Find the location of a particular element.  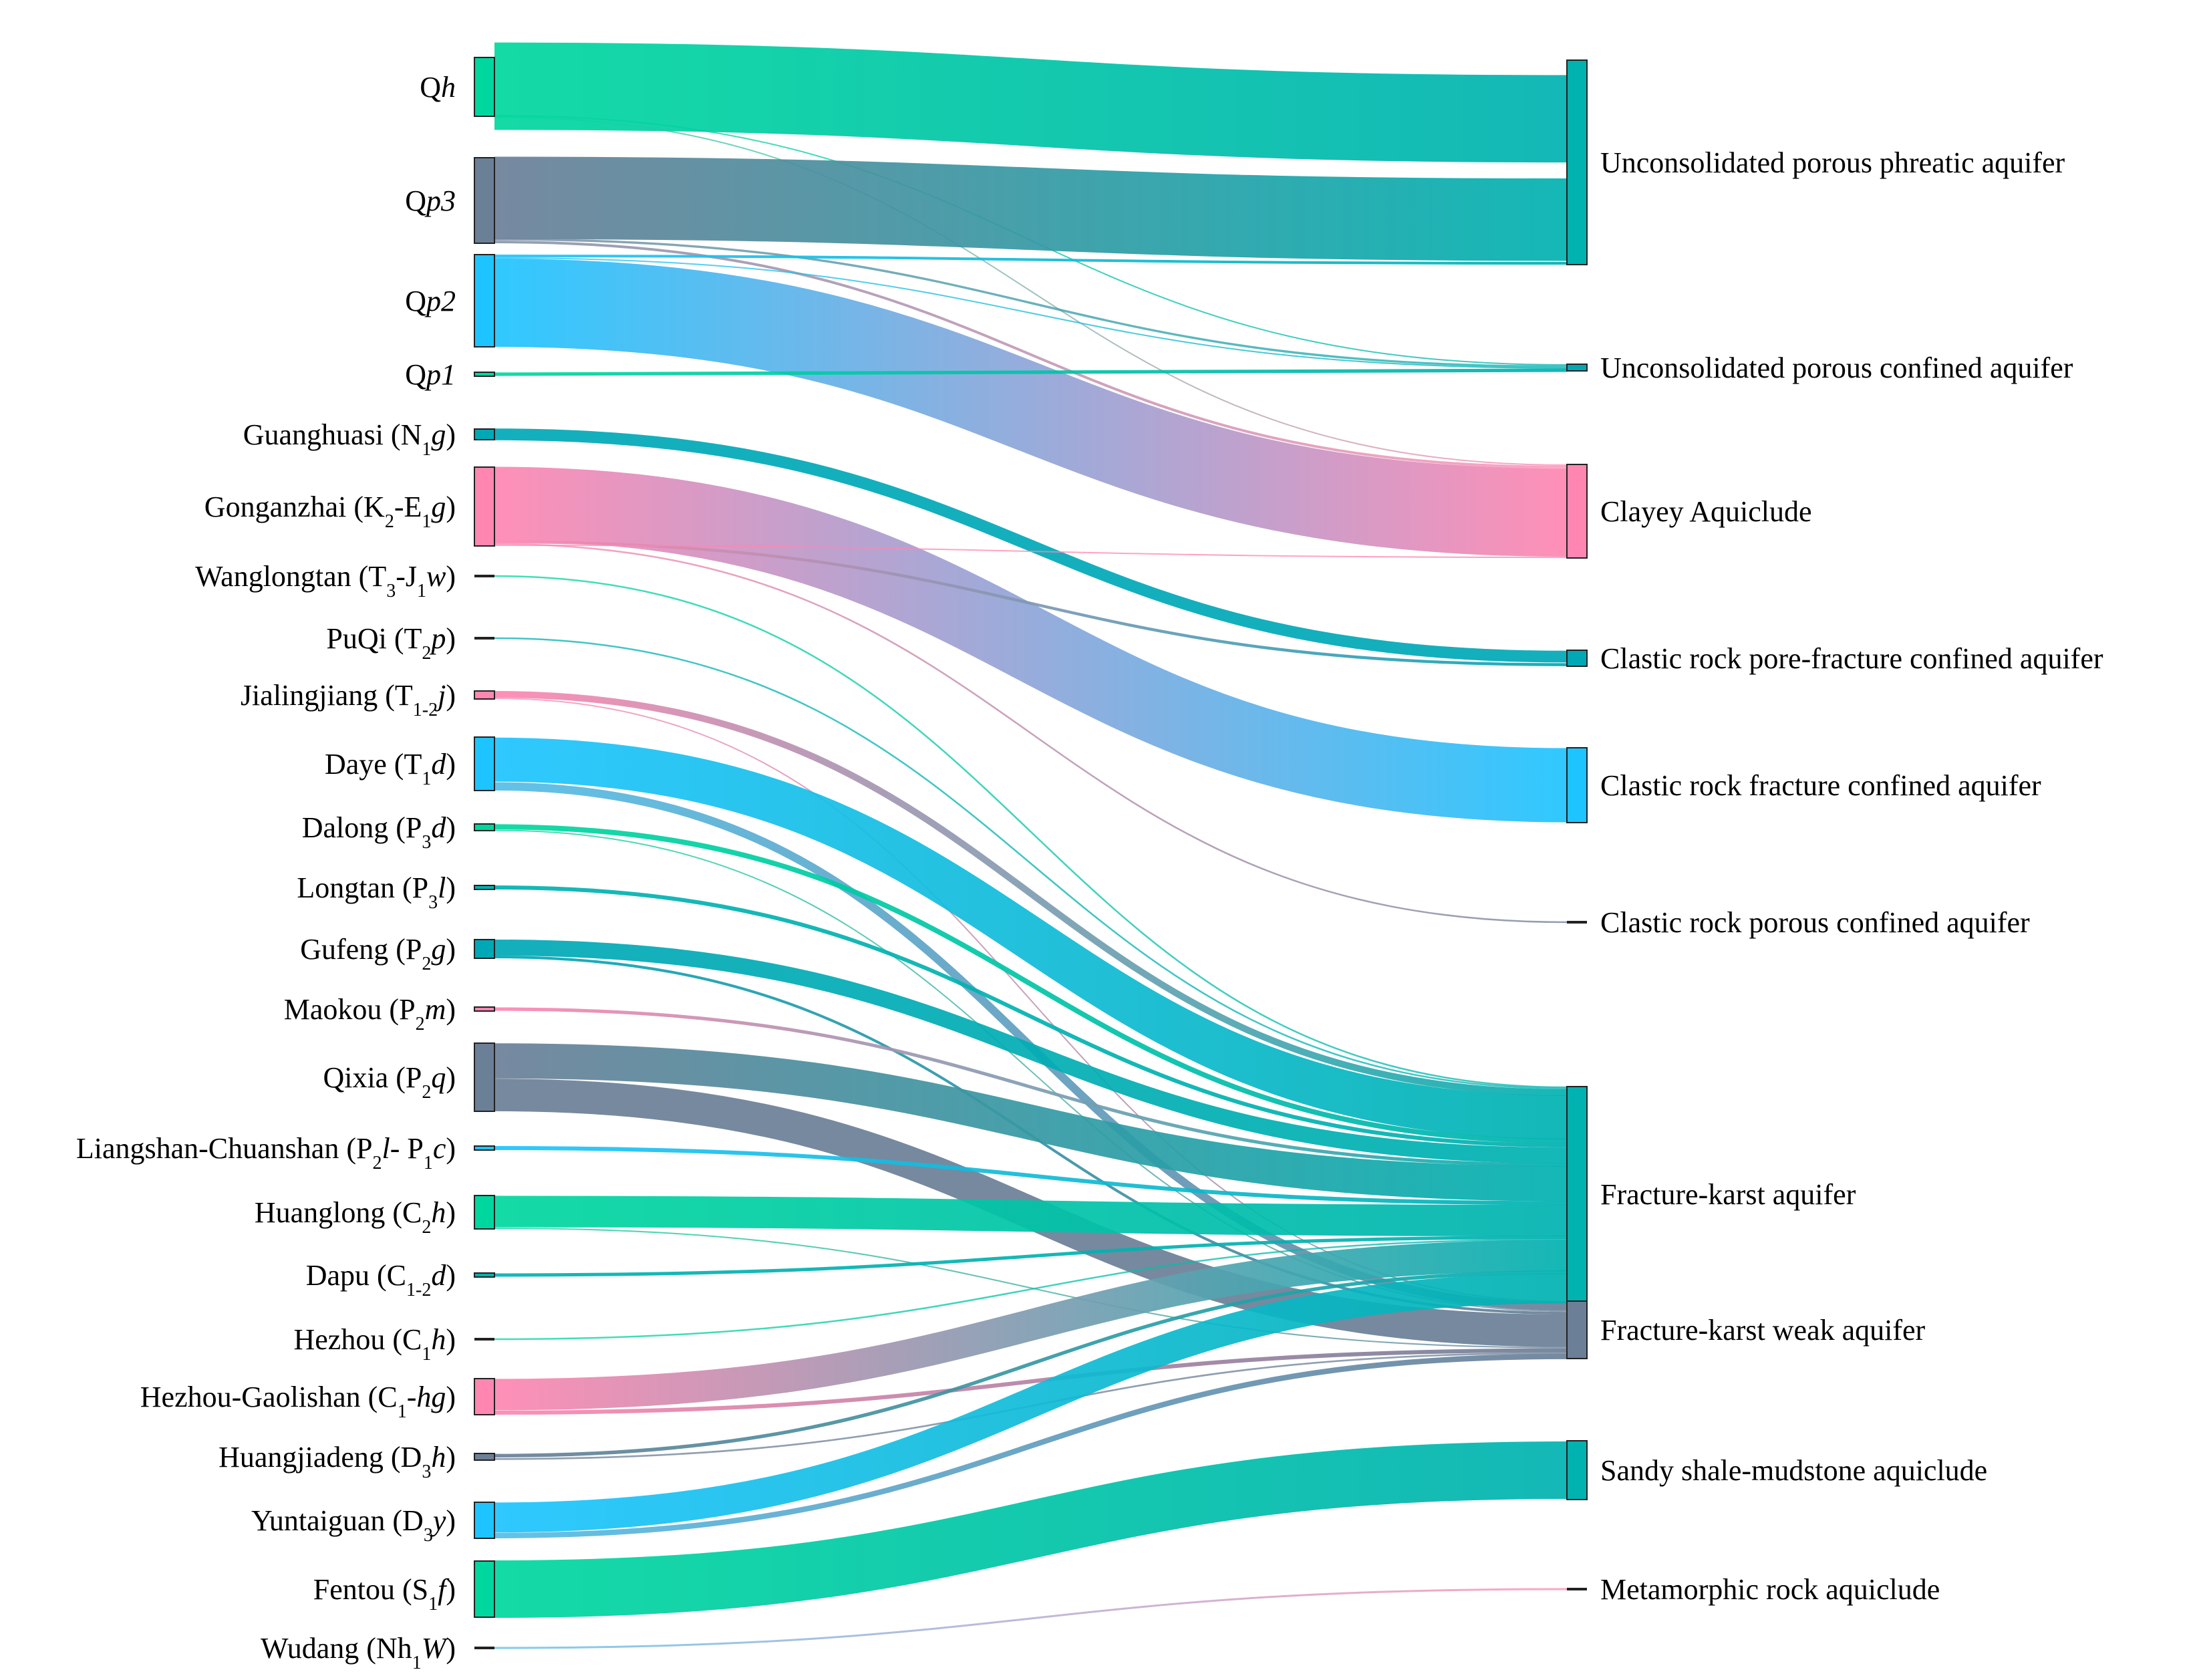

source-node-wanglongtan is located at coordinates (484, 576).